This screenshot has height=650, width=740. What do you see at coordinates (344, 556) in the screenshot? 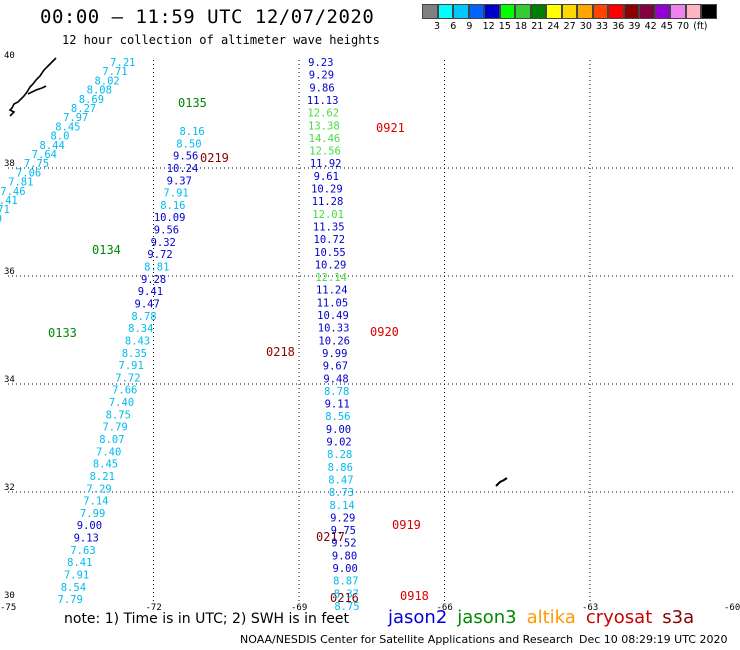
I see `wave-height-value: 9.80` at bounding box center [344, 556].